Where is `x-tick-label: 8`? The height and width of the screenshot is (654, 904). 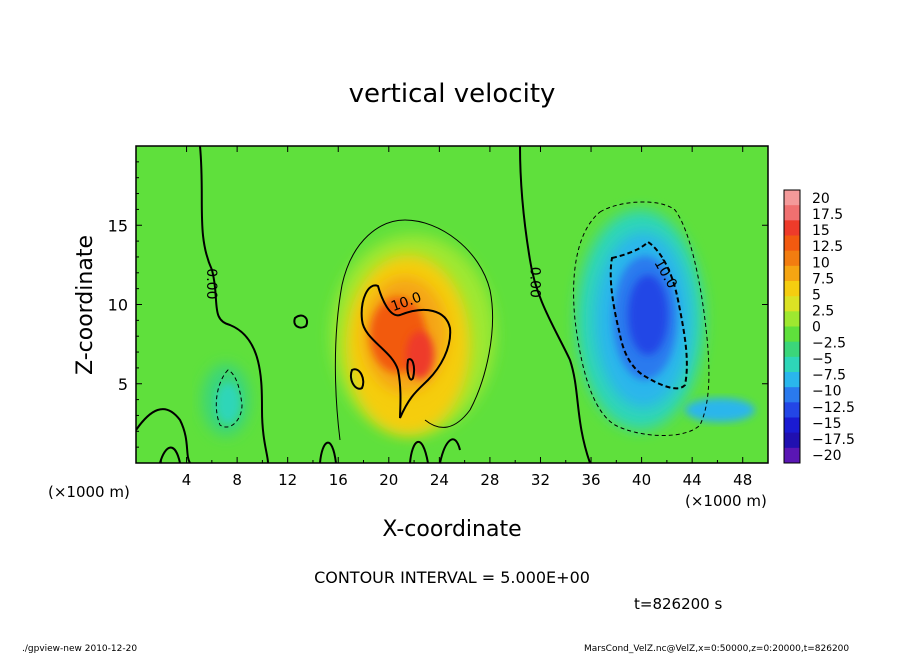 x-tick-label: 8 is located at coordinates (237, 480).